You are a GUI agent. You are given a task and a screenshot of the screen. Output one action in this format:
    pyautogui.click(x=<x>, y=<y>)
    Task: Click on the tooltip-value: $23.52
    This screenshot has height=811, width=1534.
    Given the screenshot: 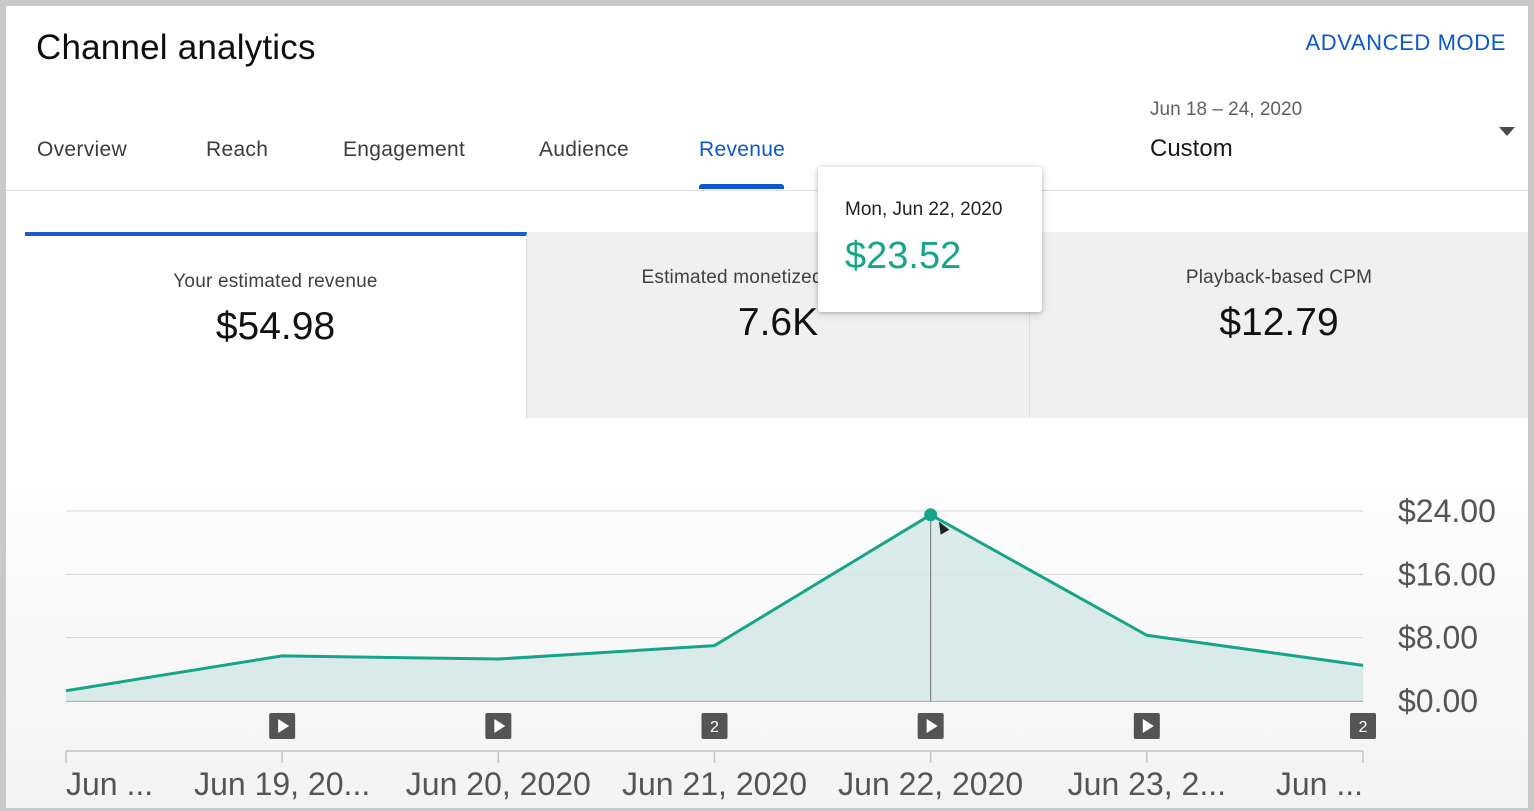 What is the action you would take?
    pyautogui.click(x=903, y=256)
    